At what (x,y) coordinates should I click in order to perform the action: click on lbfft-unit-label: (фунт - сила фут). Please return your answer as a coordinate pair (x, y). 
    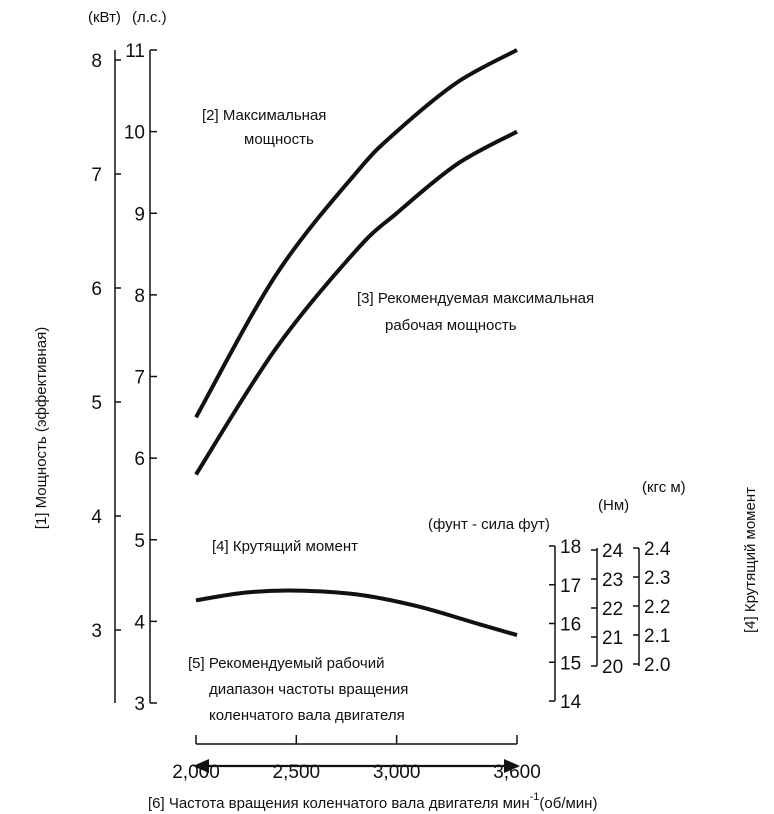
    Looking at the image, I should click on (489, 524).